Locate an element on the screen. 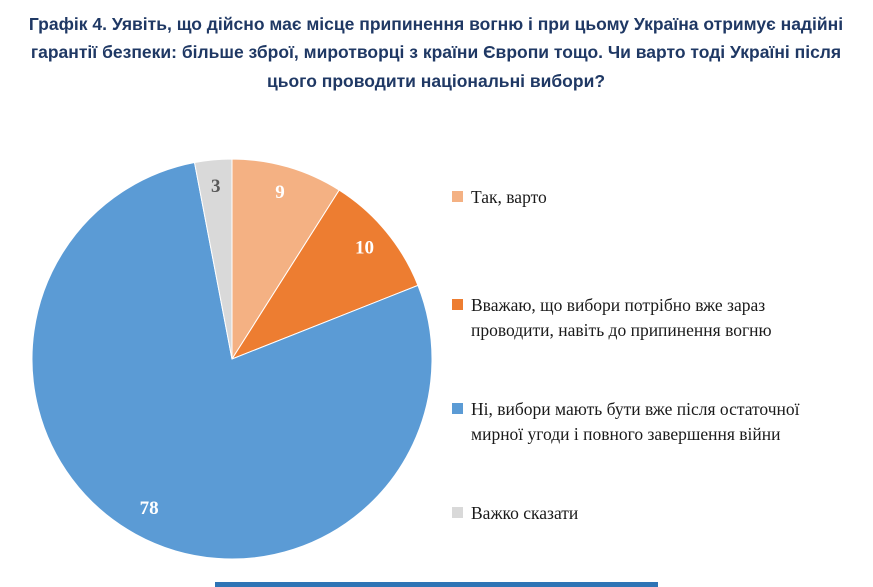 The image size is (873, 587). pie-slice-value-3: 3 is located at coordinates (216, 186).